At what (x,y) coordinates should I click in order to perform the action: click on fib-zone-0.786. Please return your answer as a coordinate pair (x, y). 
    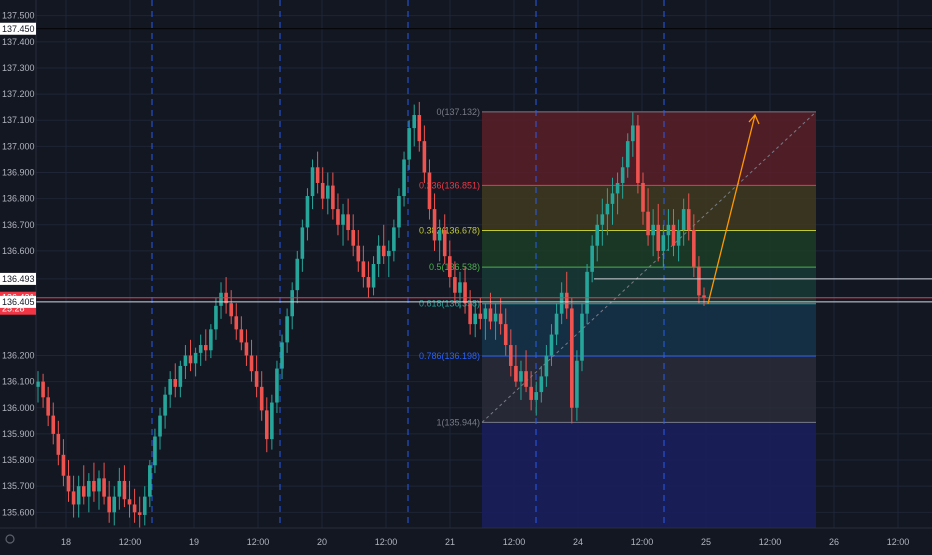
    Looking at the image, I should click on (649, 389).